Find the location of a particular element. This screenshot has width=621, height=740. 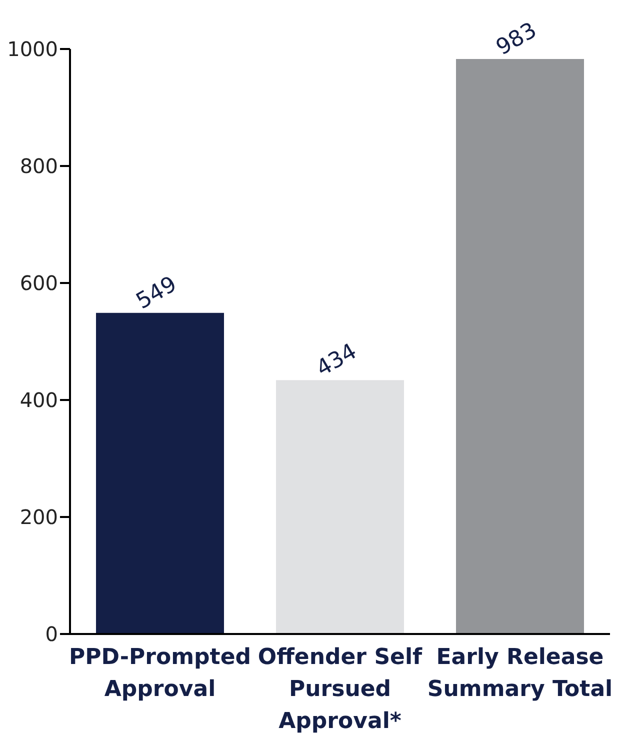

y-tick-label: 800 is located at coordinates (39, 166).